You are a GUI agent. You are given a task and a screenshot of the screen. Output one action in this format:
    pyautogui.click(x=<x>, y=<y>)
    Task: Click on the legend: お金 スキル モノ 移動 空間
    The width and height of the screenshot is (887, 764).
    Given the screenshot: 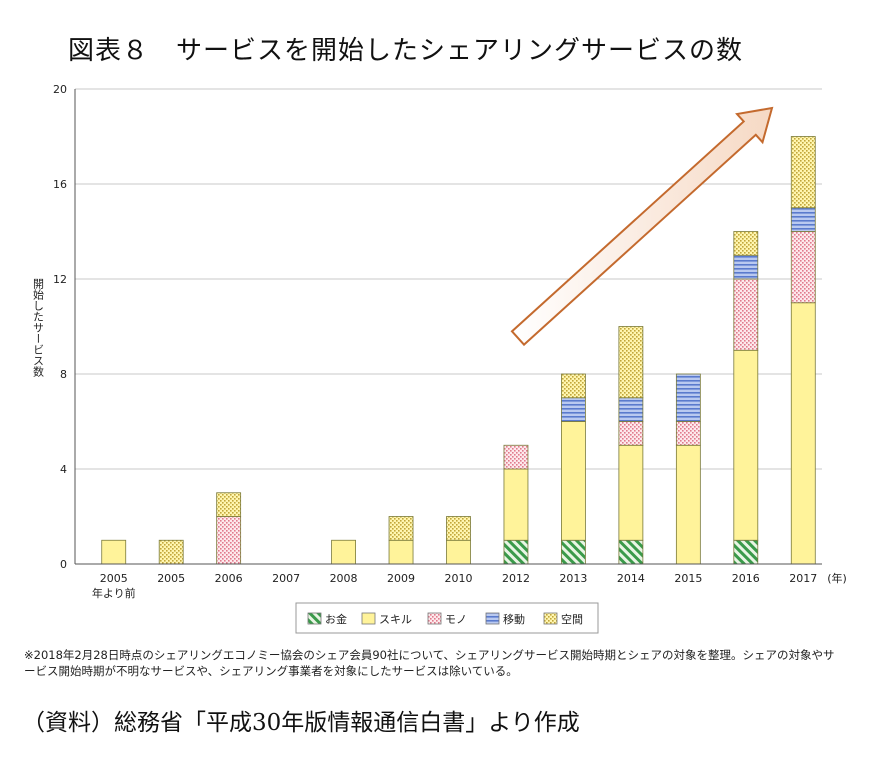 What is the action you would take?
    pyautogui.click(x=447, y=618)
    